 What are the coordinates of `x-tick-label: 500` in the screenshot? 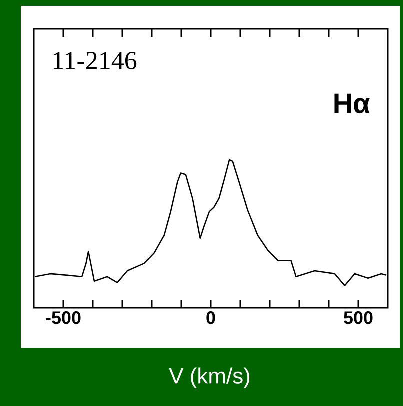 It's located at (358, 318).